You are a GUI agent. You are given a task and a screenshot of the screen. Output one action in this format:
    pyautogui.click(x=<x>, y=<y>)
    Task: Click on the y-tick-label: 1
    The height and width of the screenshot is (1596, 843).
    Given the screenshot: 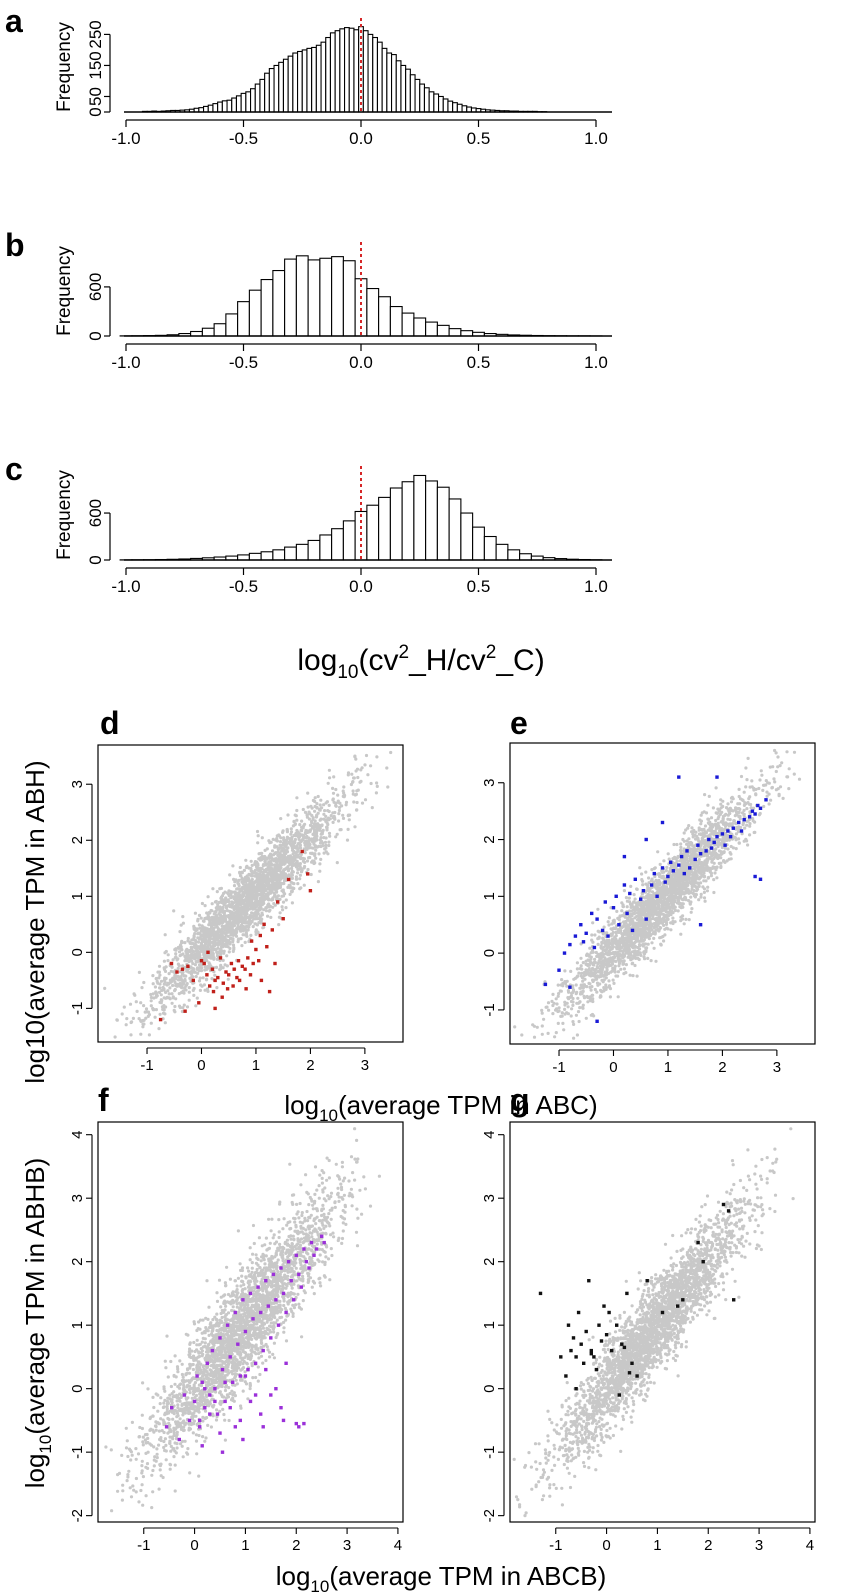 What is the action you would take?
    pyautogui.click(x=77, y=896)
    